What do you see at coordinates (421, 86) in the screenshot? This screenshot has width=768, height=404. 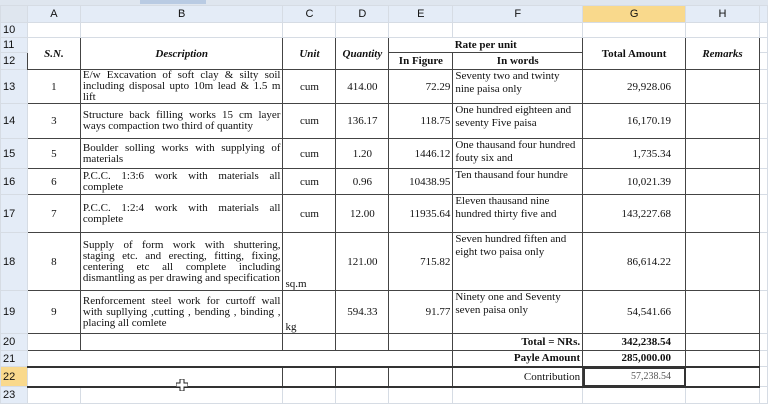 I see `rate-figure-cell: 72.29` at bounding box center [421, 86].